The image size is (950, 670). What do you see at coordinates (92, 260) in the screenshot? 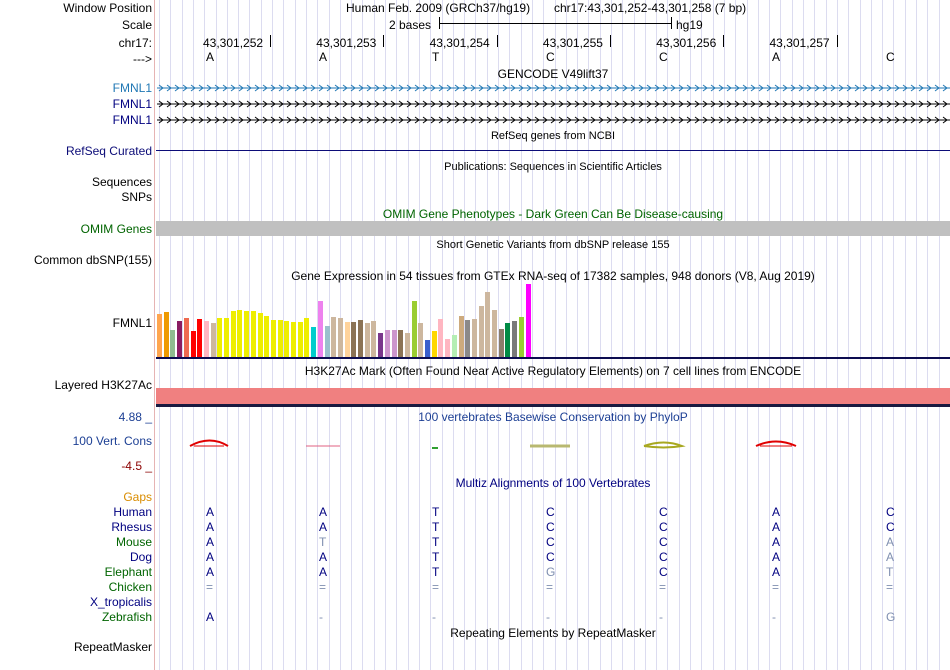
I see `dbsnp-label: Common dbSNP(155)` at bounding box center [92, 260].